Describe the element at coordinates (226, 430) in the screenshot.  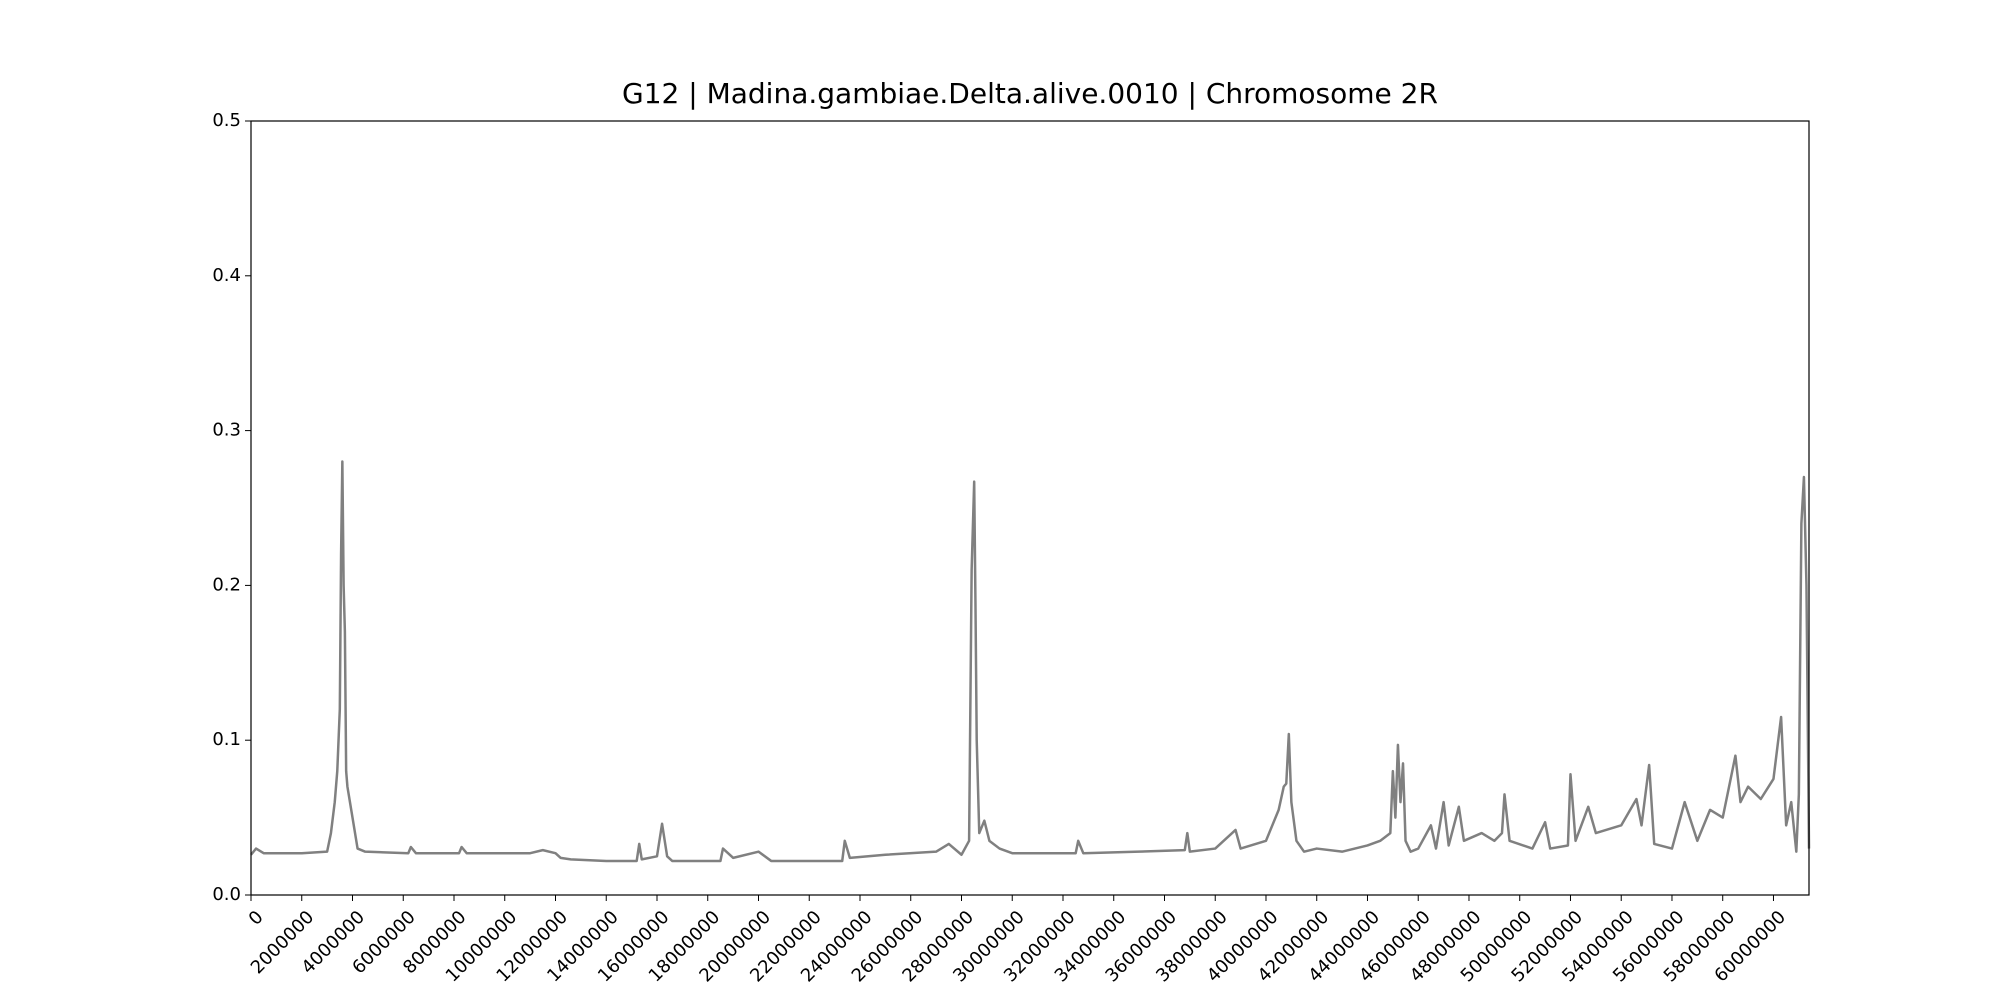
I see `y-tick-label: 0.3` at that location.